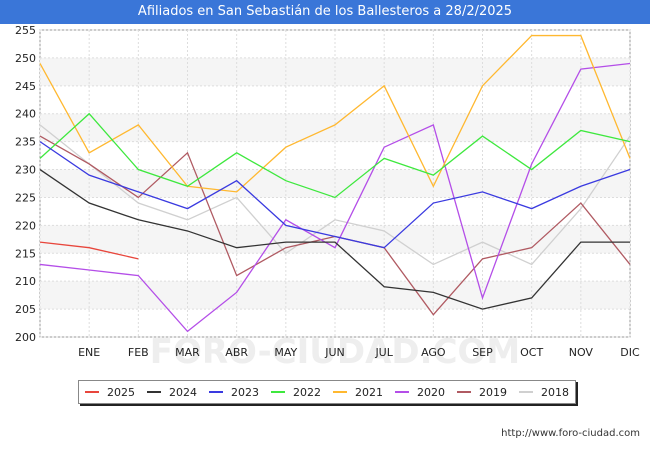 This screenshot has width=650, height=450. I want to click on legend-label: 2022, so click(307, 392).